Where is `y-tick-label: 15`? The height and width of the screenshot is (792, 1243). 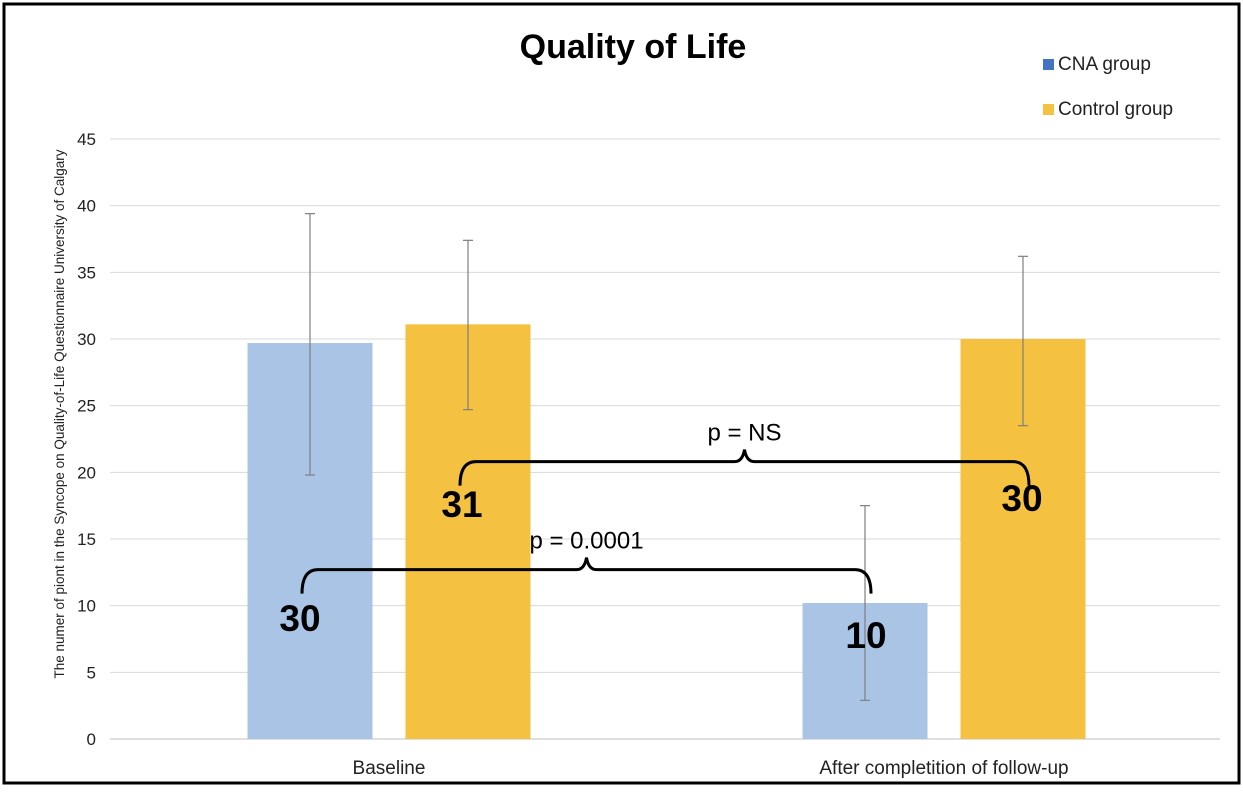
y-tick-label: 15 is located at coordinates (86, 539).